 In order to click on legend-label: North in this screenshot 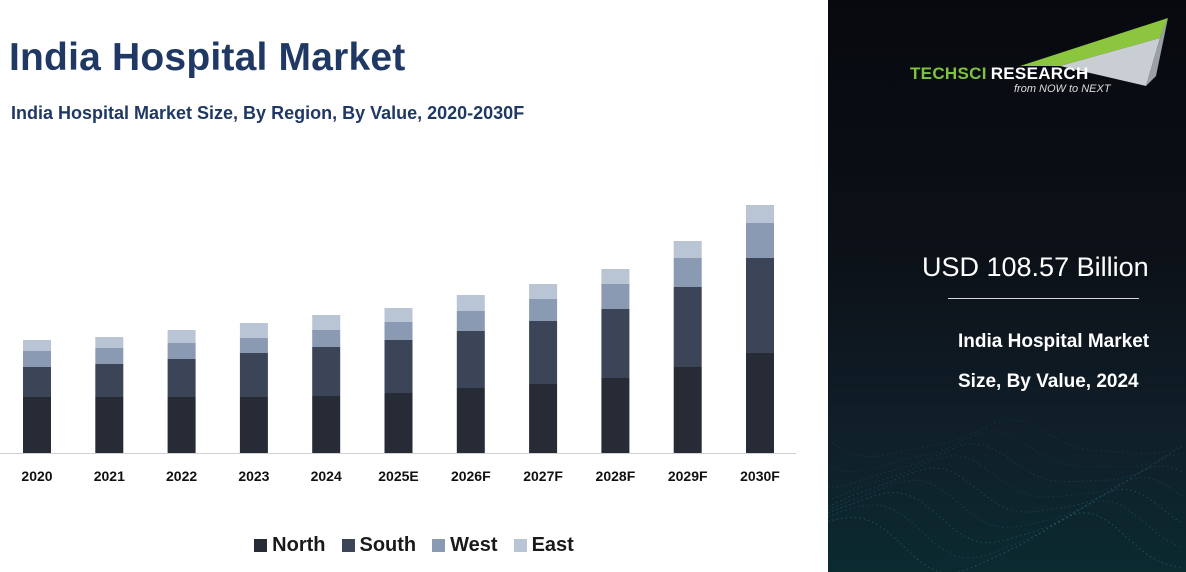, I will do `click(299, 545)`.